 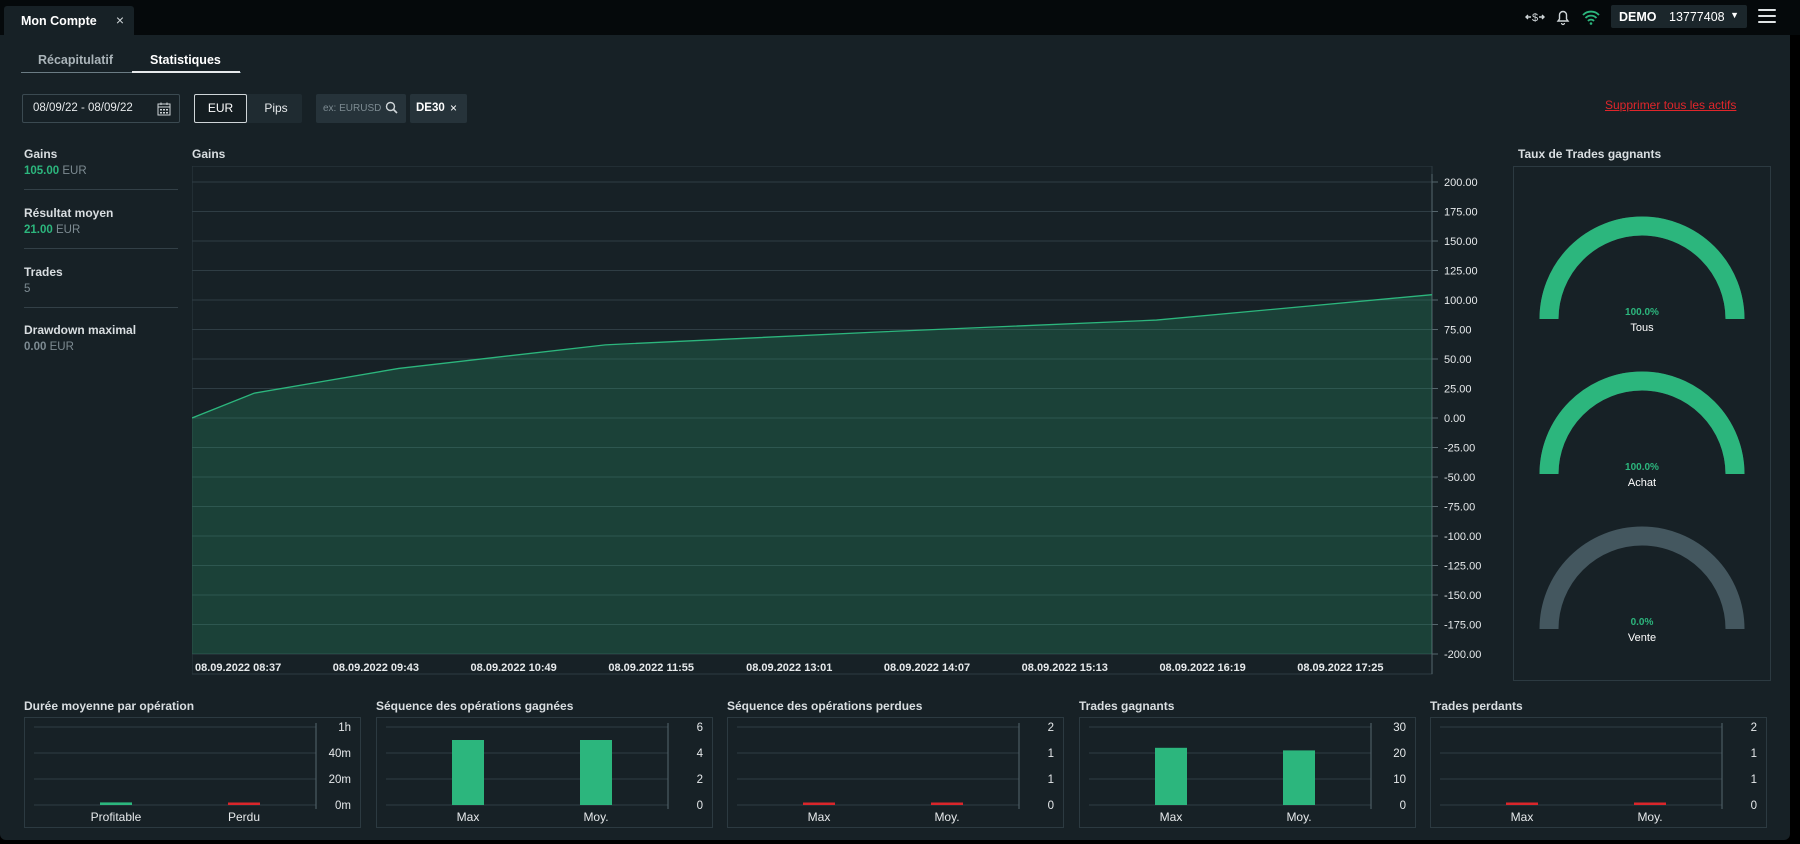 What do you see at coordinates (1459, 449) in the screenshot?
I see `y-tick-label: -25.00` at bounding box center [1459, 449].